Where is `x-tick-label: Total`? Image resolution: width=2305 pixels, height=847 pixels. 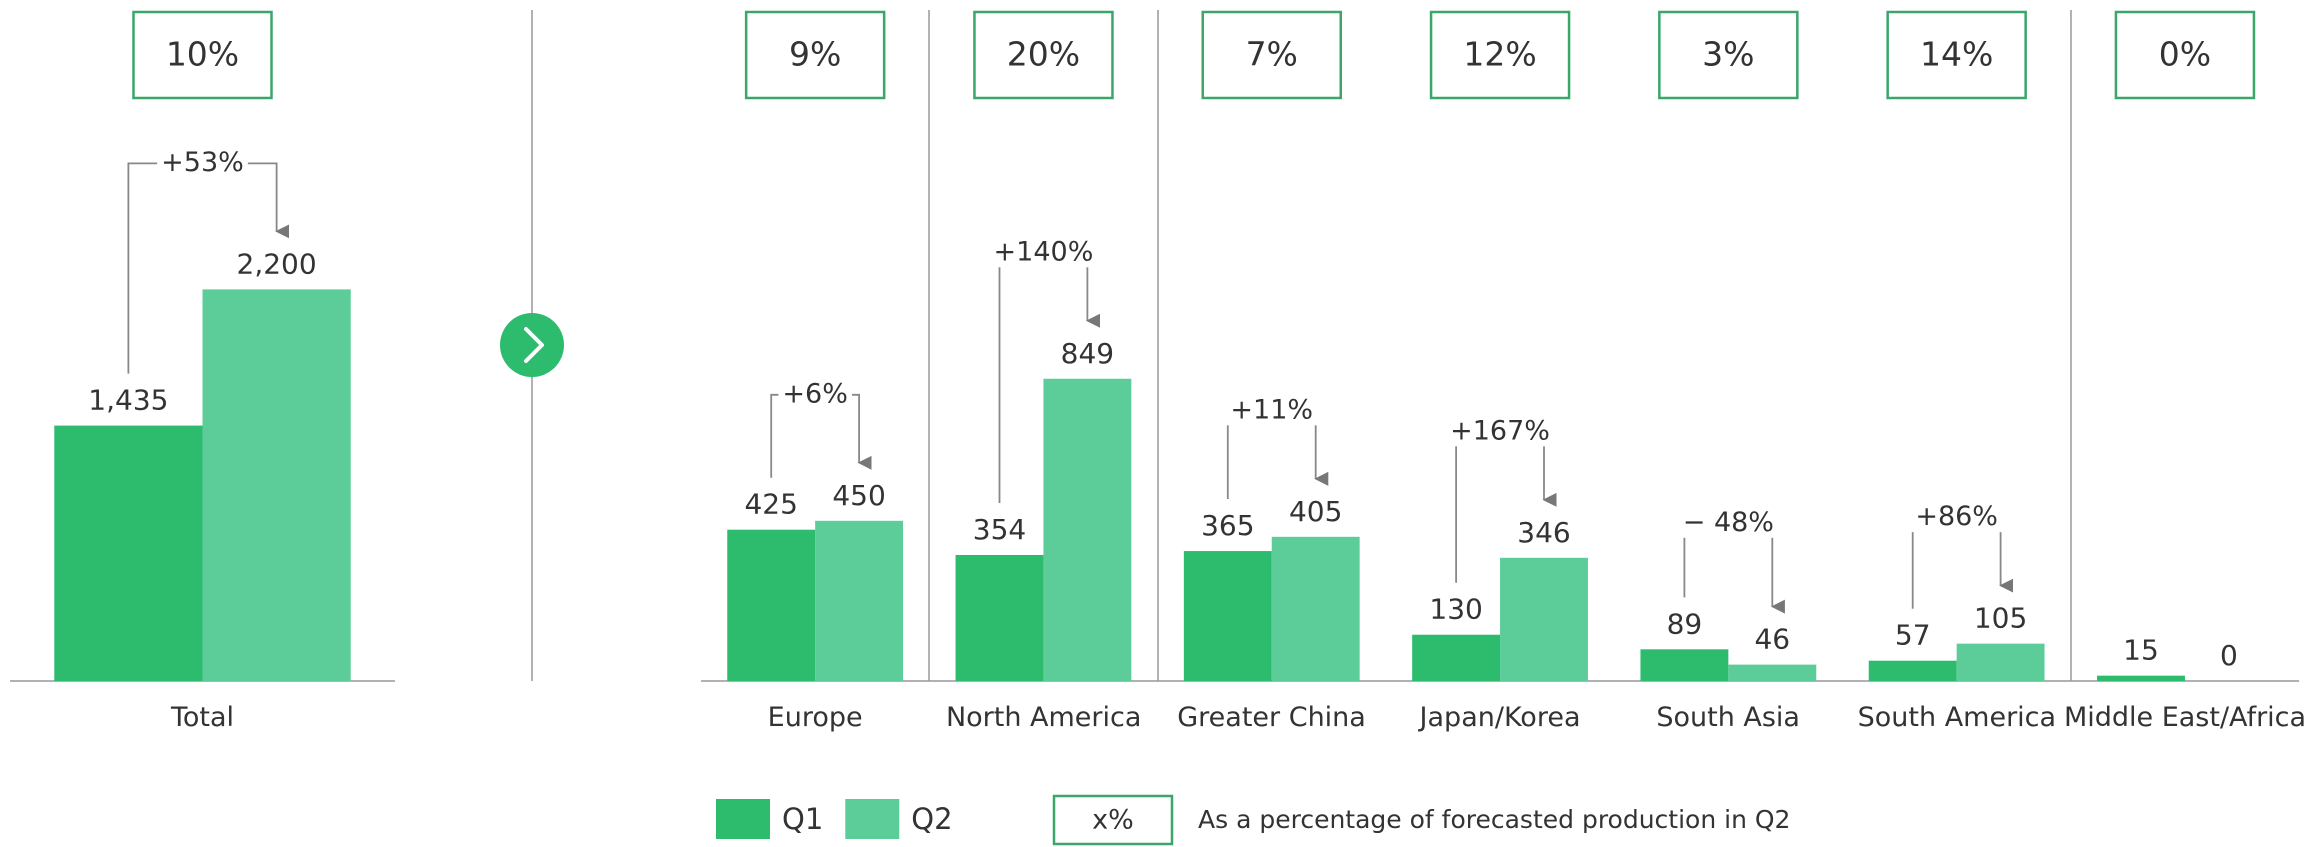 x-tick-label: Total is located at coordinates (203, 717).